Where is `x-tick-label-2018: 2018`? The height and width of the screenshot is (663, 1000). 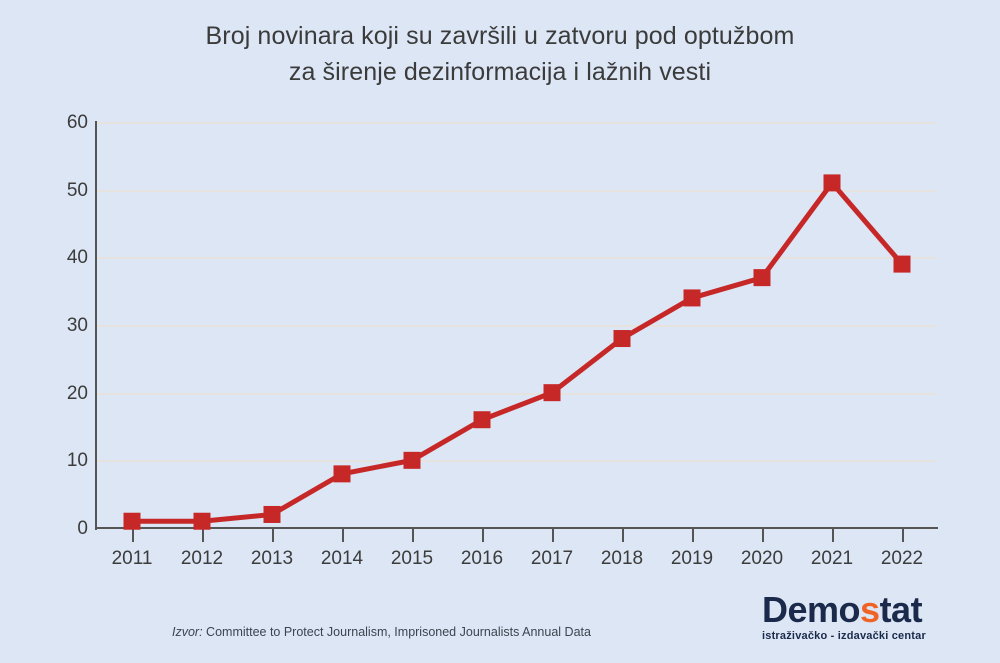
x-tick-label-2018: 2018 is located at coordinates (622, 558).